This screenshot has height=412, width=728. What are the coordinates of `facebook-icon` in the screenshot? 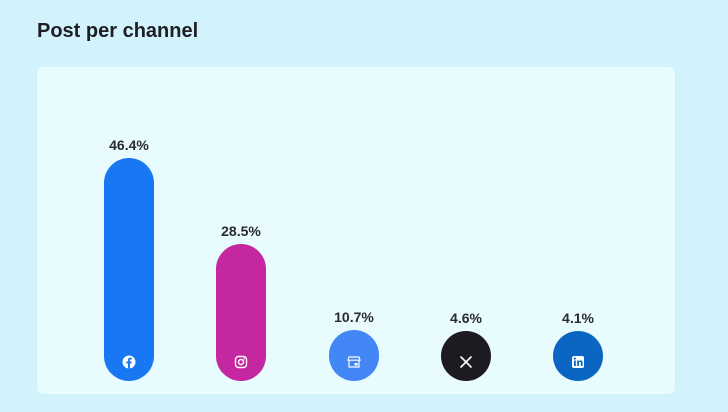 It's located at (129, 362).